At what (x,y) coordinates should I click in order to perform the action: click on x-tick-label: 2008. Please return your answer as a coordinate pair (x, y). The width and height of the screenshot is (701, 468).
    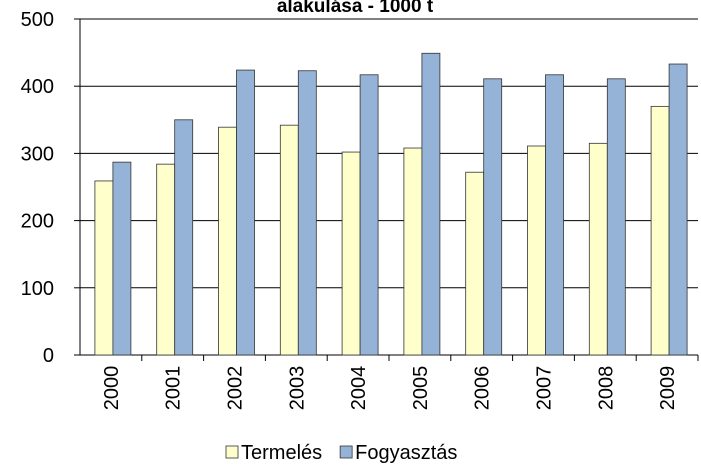
    Looking at the image, I should click on (606, 388).